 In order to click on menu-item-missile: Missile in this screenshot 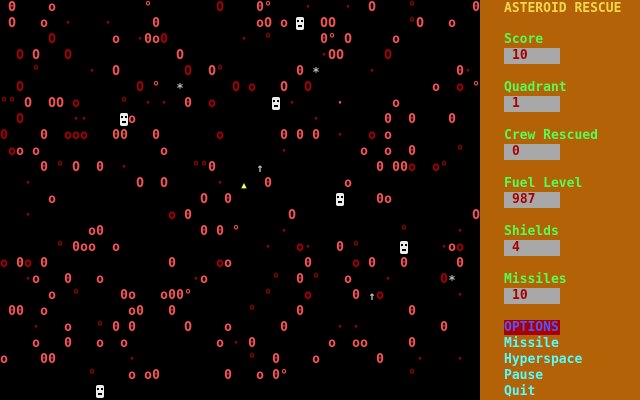, I will do `click(531, 343)`.